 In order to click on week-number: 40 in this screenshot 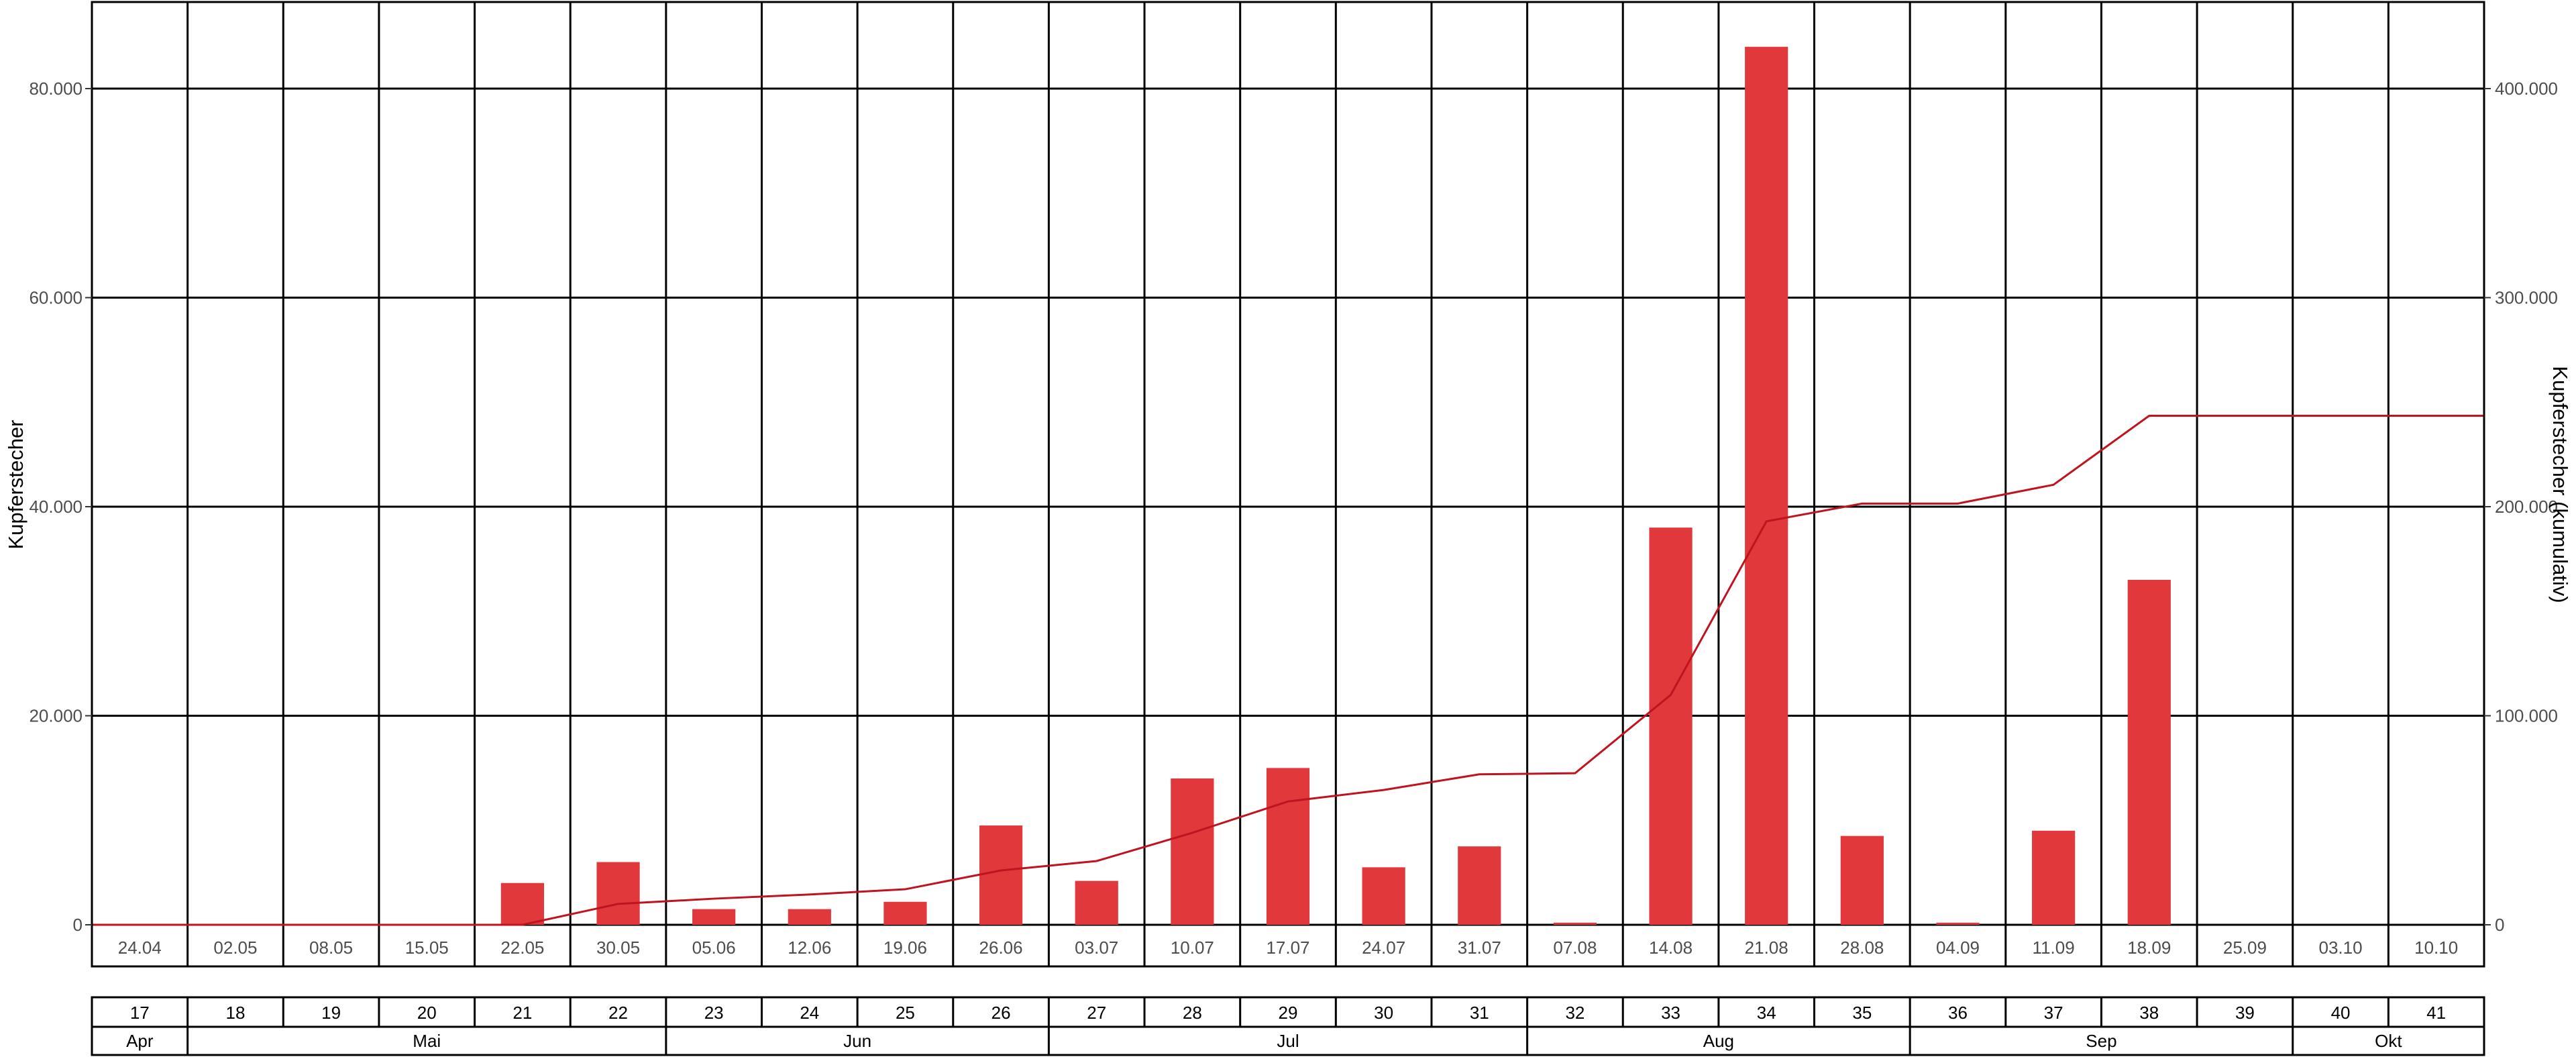, I will do `click(2341, 1013)`.